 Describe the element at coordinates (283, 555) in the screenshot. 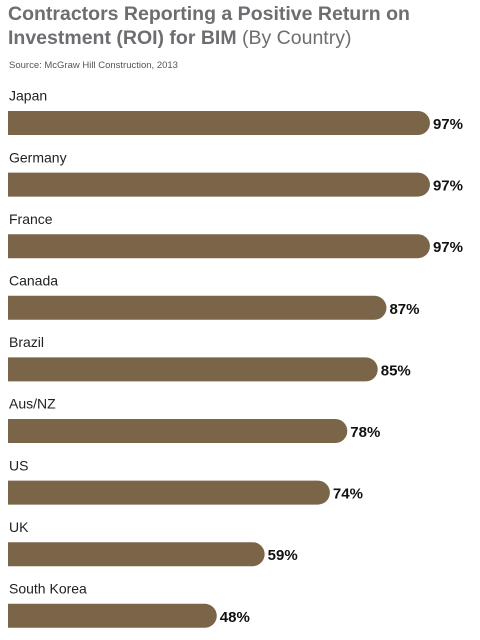

I see `value-label: 59%` at that location.